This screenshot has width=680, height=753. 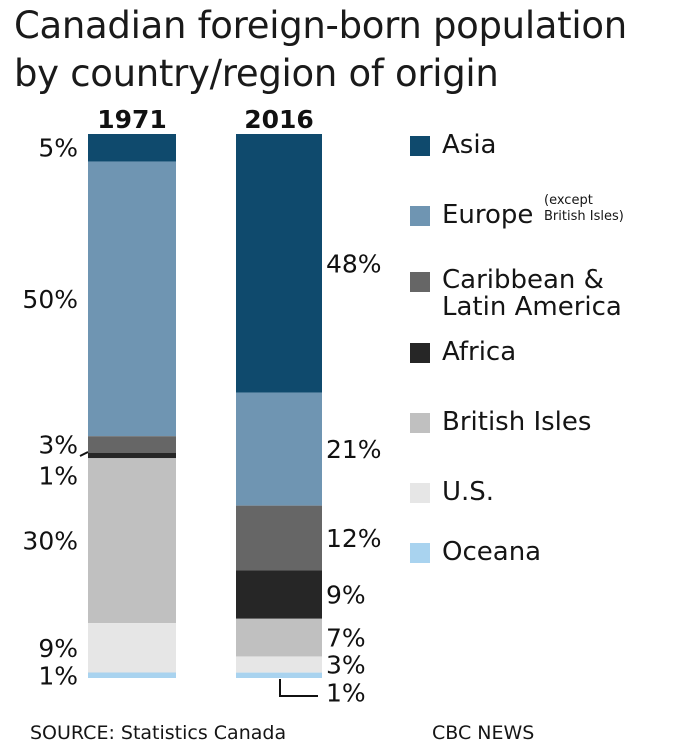 What do you see at coordinates (346, 595) in the screenshot?
I see `value-label-2016-africa: 9%` at bounding box center [346, 595].